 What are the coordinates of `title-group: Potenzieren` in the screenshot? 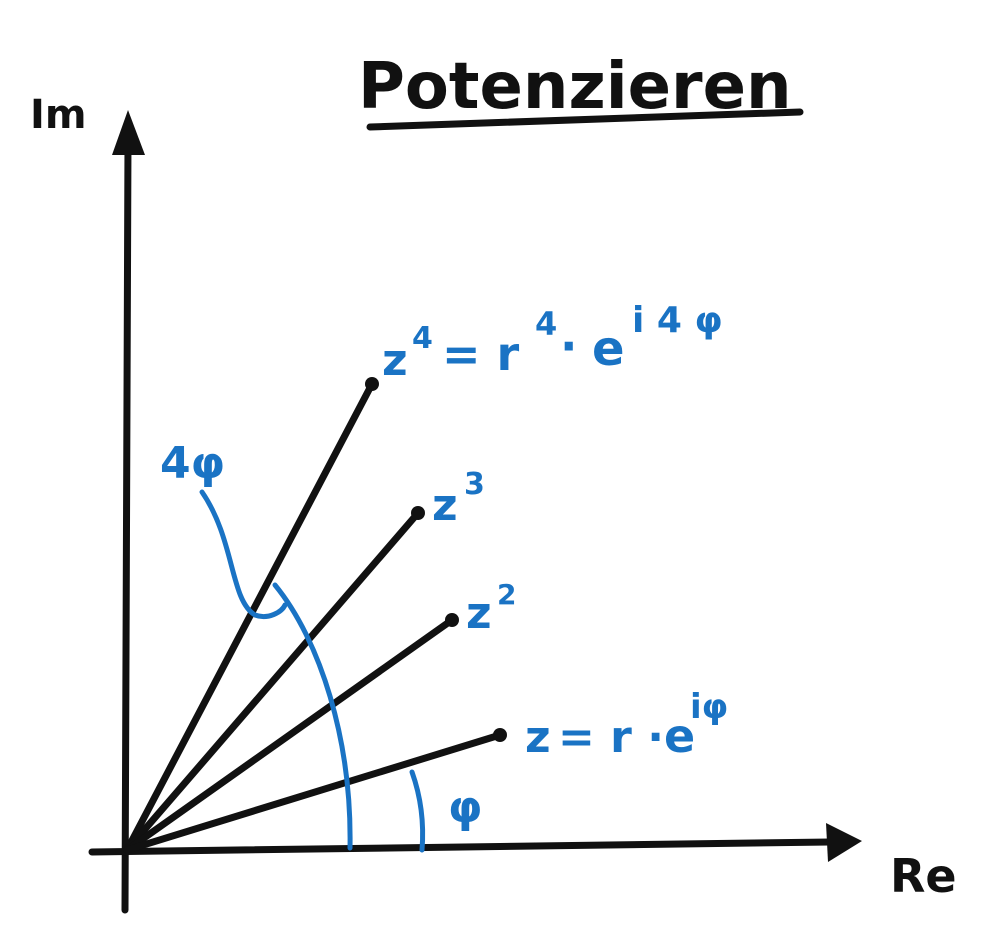 It's located at (581, 90).